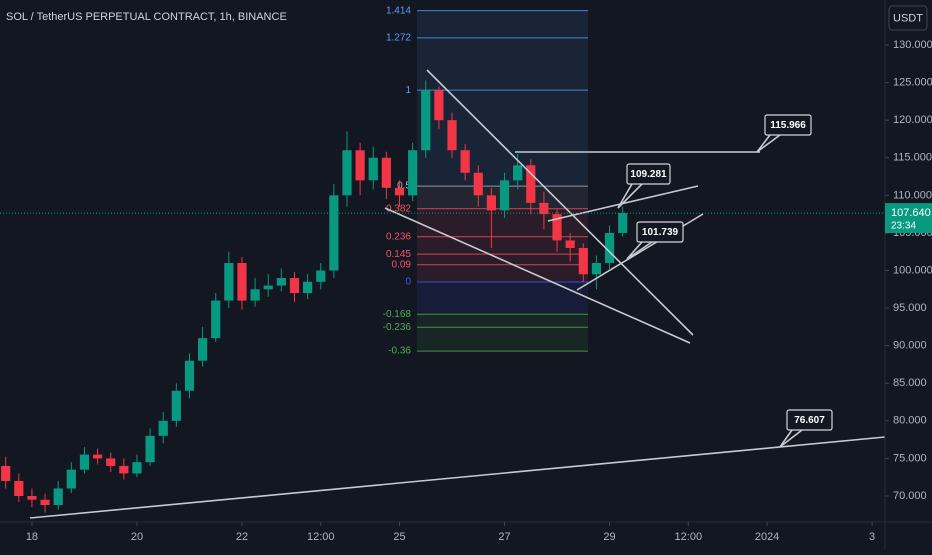  I want to click on fib-label: 0.145, so click(398, 254).